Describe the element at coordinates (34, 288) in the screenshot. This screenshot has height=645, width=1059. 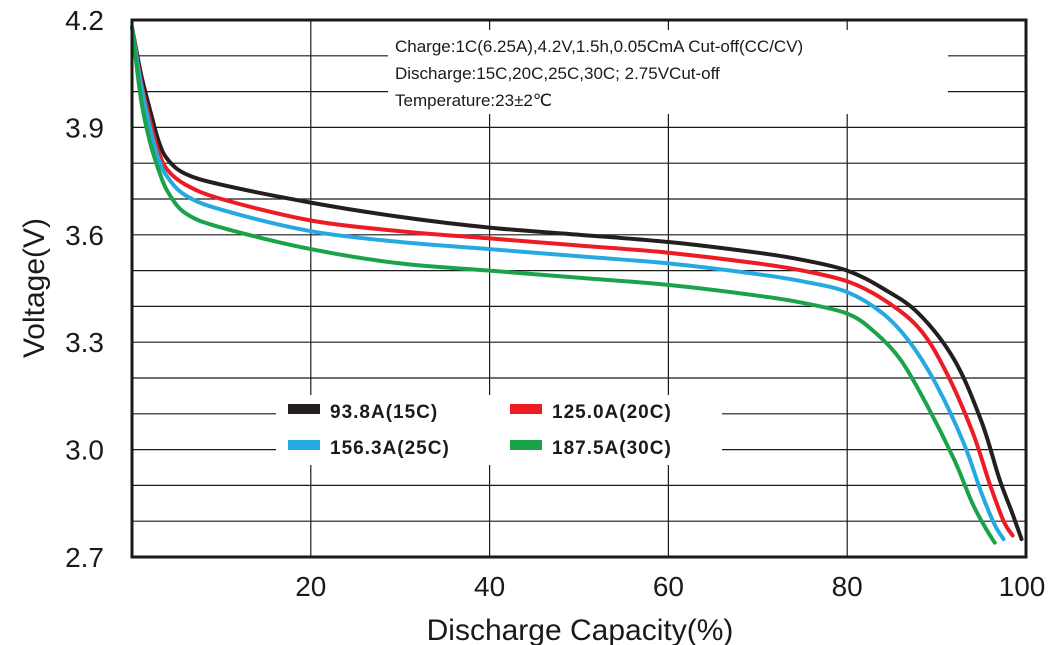
I see `y-axis-label: Voltage(V)` at that location.